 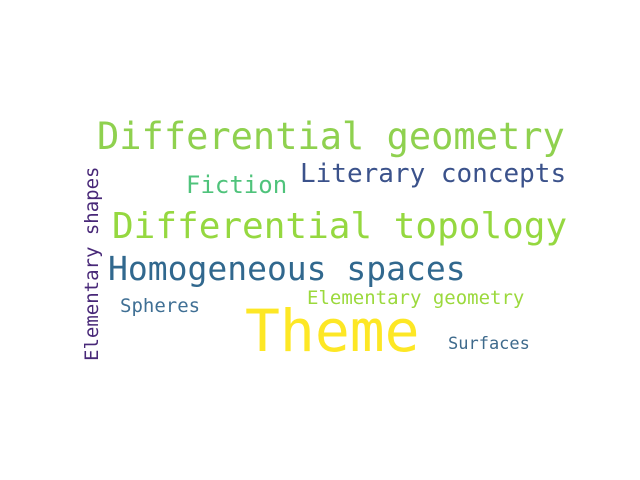 I want to click on word-fiction: Fiction, so click(x=237, y=185).